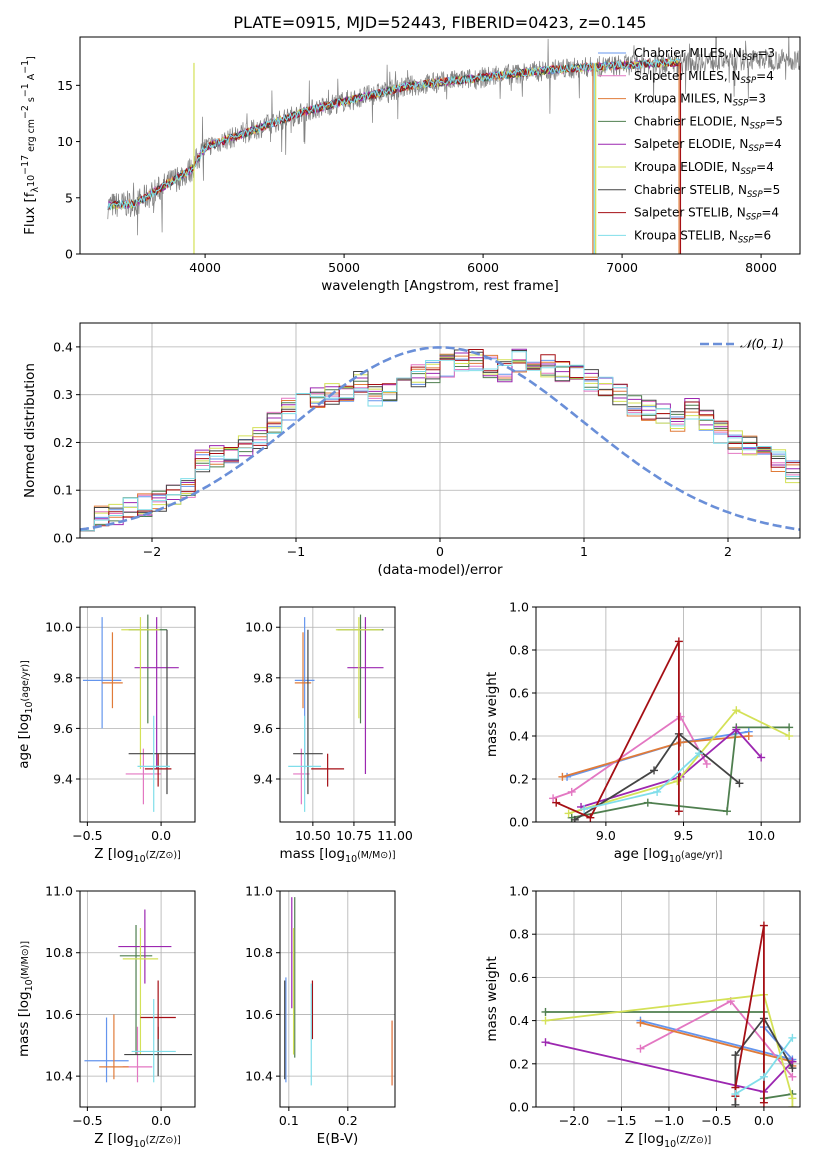 Image resolution: width=819 pixels, height=1170 pixels. What do you see at coordinates (761, 835) in the screenshot?
I see `x-tick-label: 10.0` at bounding box center [761, 835].